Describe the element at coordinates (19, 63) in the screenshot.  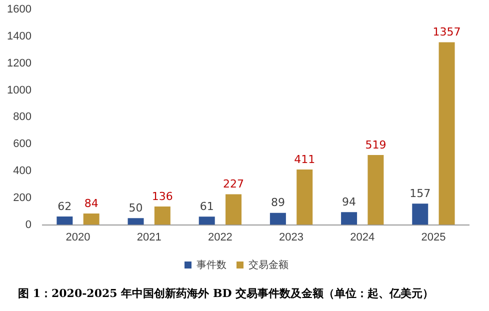
I see `y-tick-label: 1200` at that location.